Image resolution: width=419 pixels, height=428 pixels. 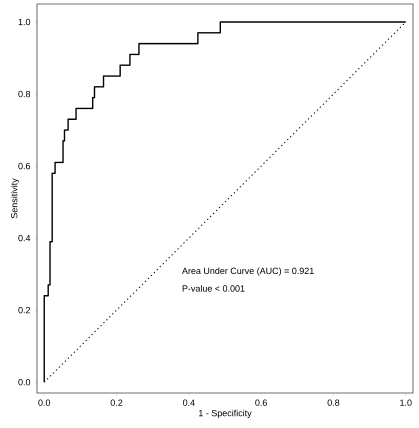 I want to click on y-tick-label: 0.0, so click(x=24, y=382).